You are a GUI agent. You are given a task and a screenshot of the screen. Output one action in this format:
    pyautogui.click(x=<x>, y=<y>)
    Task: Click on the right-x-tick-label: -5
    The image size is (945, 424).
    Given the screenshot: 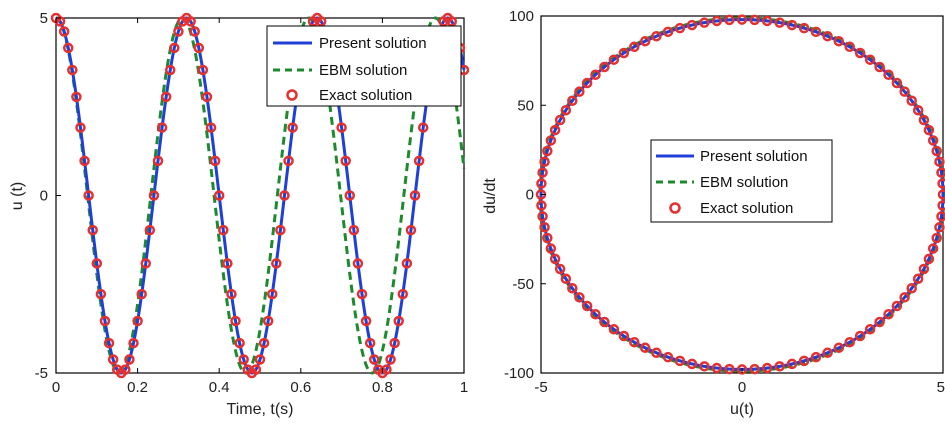 What is the action you would take?
    pyautogui.click(x=540, y=387)
    